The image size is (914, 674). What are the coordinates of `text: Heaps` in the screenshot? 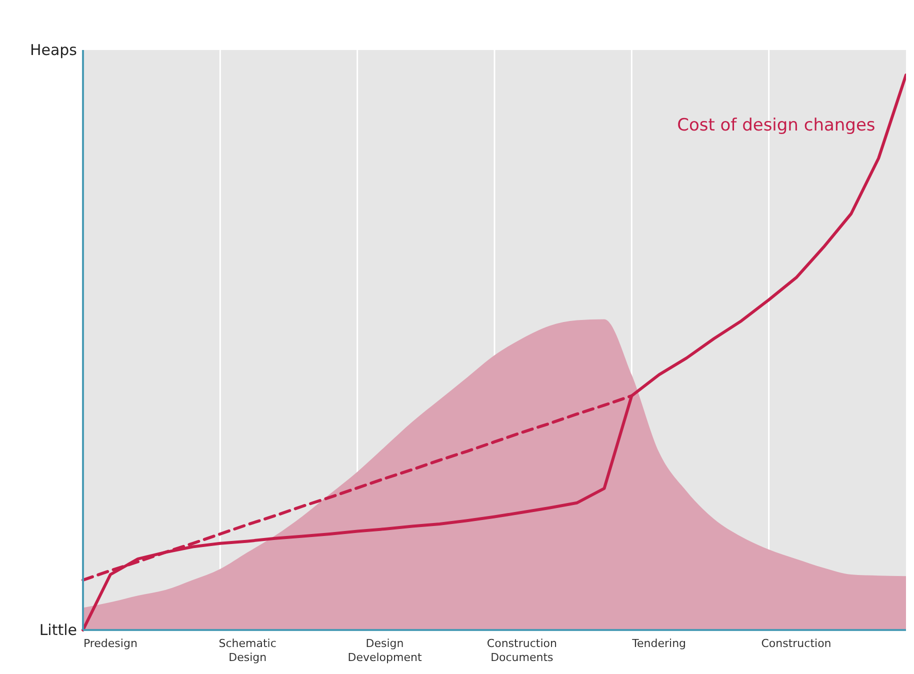 It's located at (54, 50).